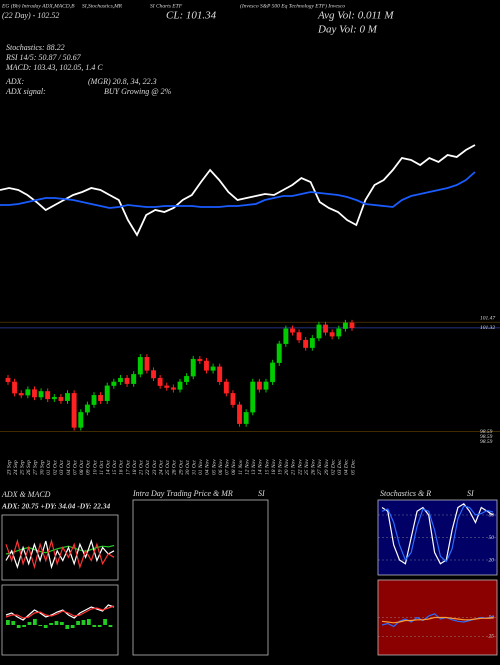 This screenshot has height=665, width=500. Describe the element at coordinates (15, 81) in the screenshot. I see `adx-label: ADX:` at that location.